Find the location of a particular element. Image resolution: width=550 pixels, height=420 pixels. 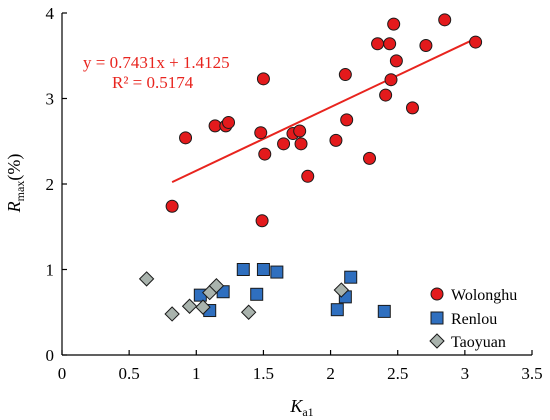

x-tick-label: 0.5 is located at coordinates (129, 373).